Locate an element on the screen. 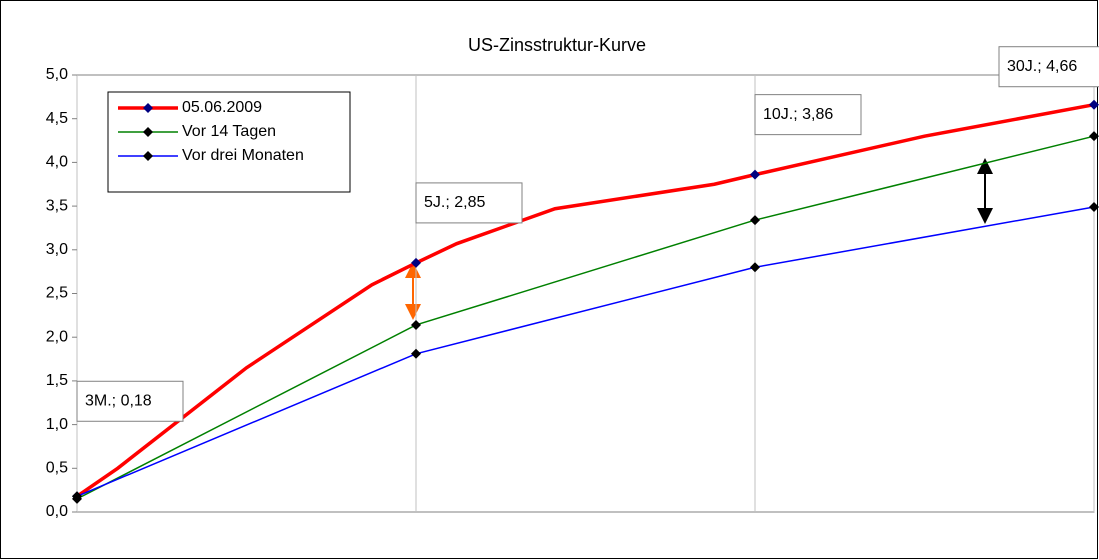 The image size is (1099, 560). legend-box is located at coordinates (229, 142).